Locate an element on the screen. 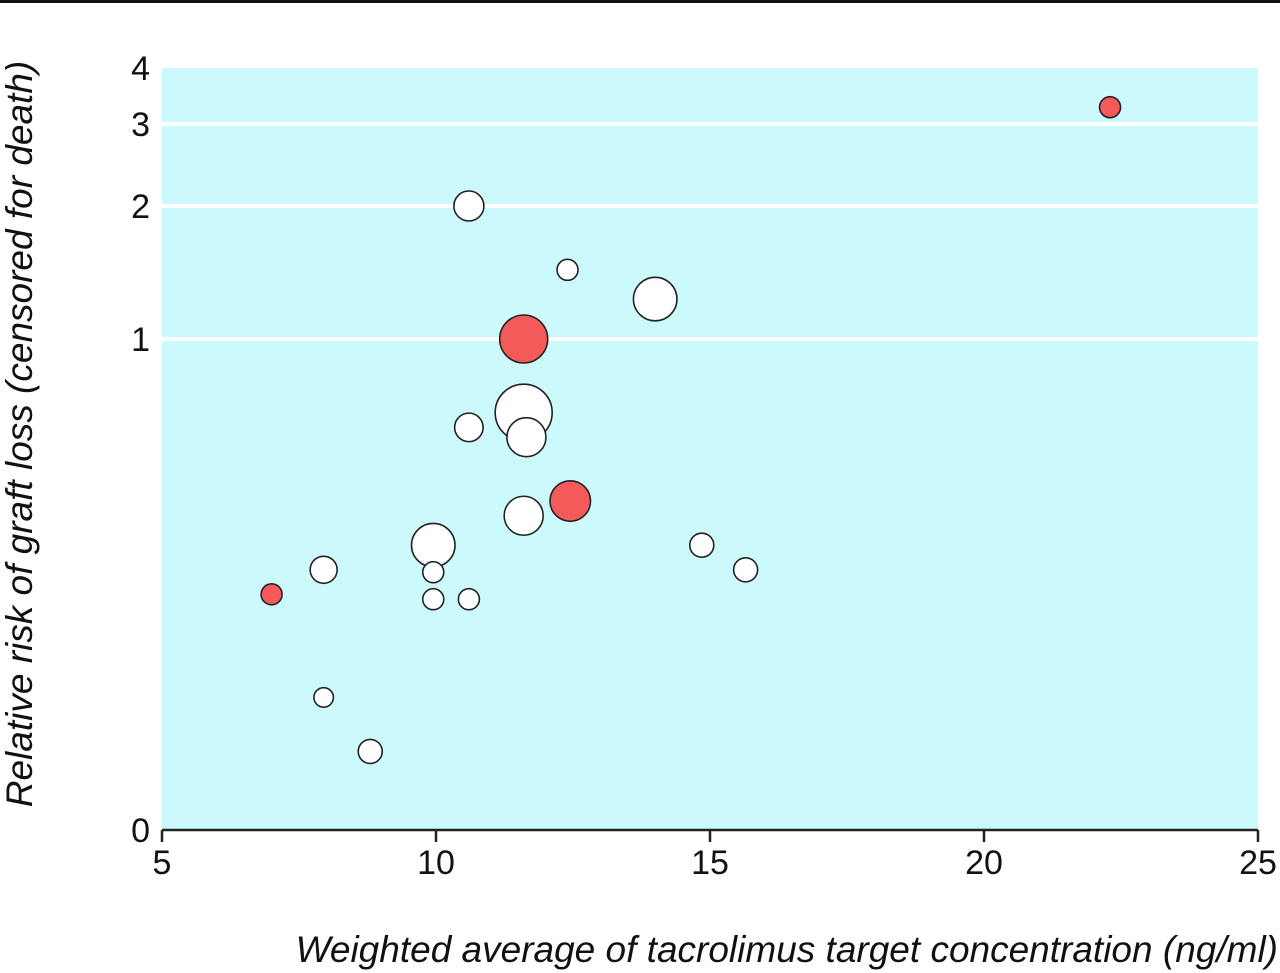 The width and height of the screenshot is (1280, 973). x-axis-ticks: 5 10 15 20 25 is located at coordinates (715, 856).